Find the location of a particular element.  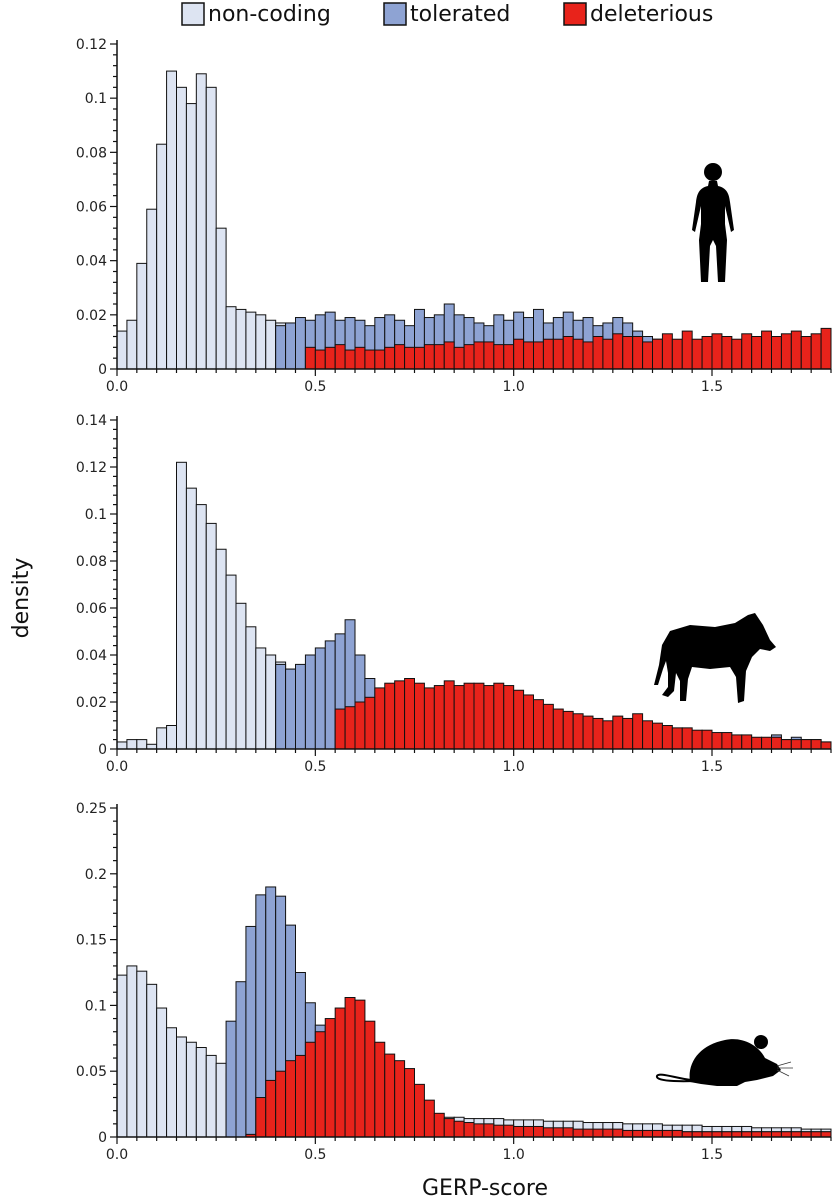

legend-swatch-deleterious is located at coordinates (575, 14).